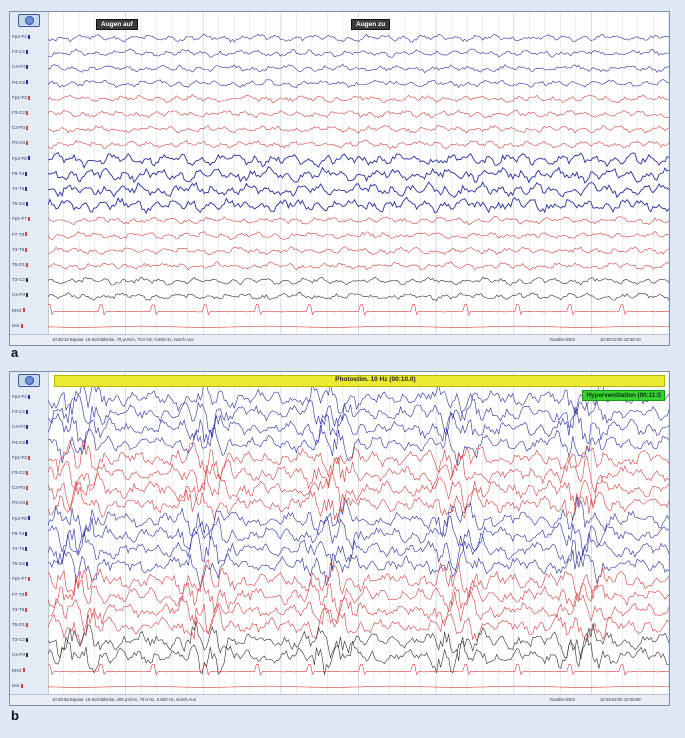 This screenshot has width=685, height=738. I want to click on channel-name: EKG, so click(17, 670).